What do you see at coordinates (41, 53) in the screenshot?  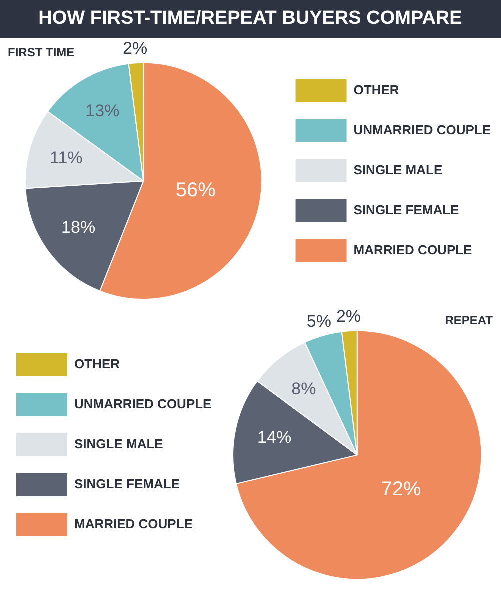 I see `chart-subtitle: FIRST TIME` at bounding box center [41, 53].